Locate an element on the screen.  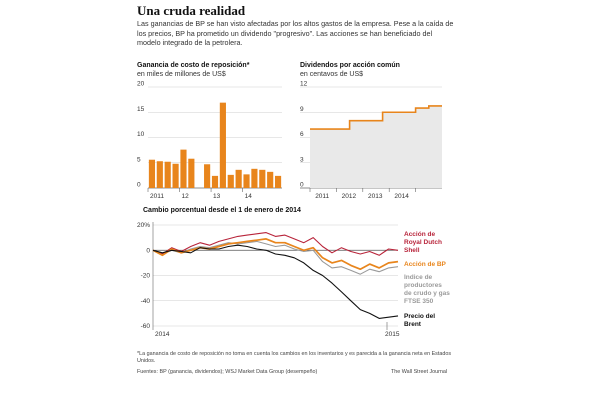
performance-legend-label: Precio del Brent is located at coordinates (419, 320).